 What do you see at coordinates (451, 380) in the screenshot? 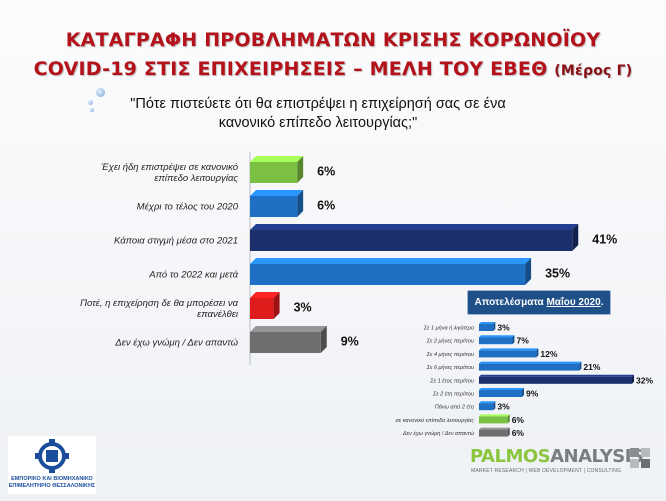
I see `may-category-label: Σε 1 έτος περίπου` at bounding box center [451, 380].